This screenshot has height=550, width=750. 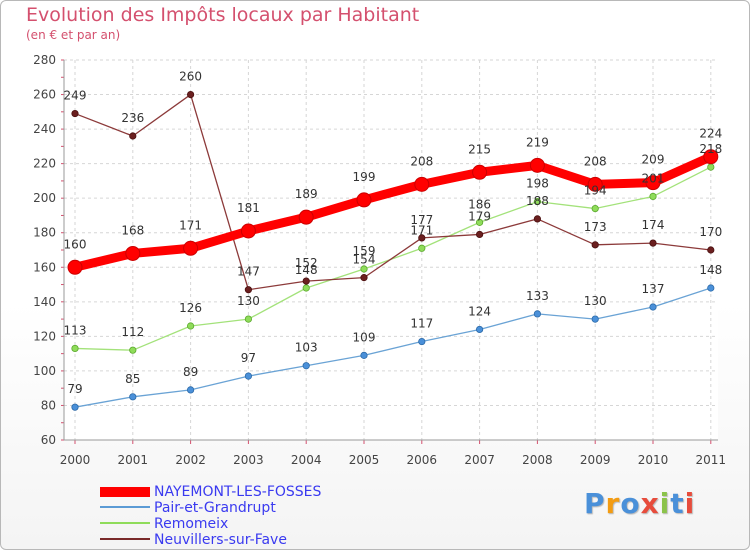 What do you see at coordinates (215, 508) in the screenshot?
I see `legend-label: Pair-et-Grandrupt` at bounding box center [215, 508].